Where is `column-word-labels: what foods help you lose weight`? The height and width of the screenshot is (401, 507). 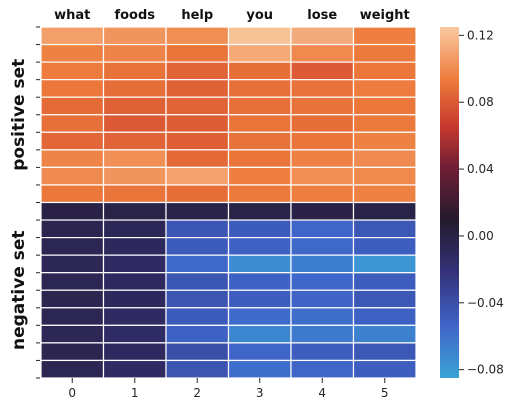 column-word-labels: what foods help you lose weight is located at coordinates (232, 15).